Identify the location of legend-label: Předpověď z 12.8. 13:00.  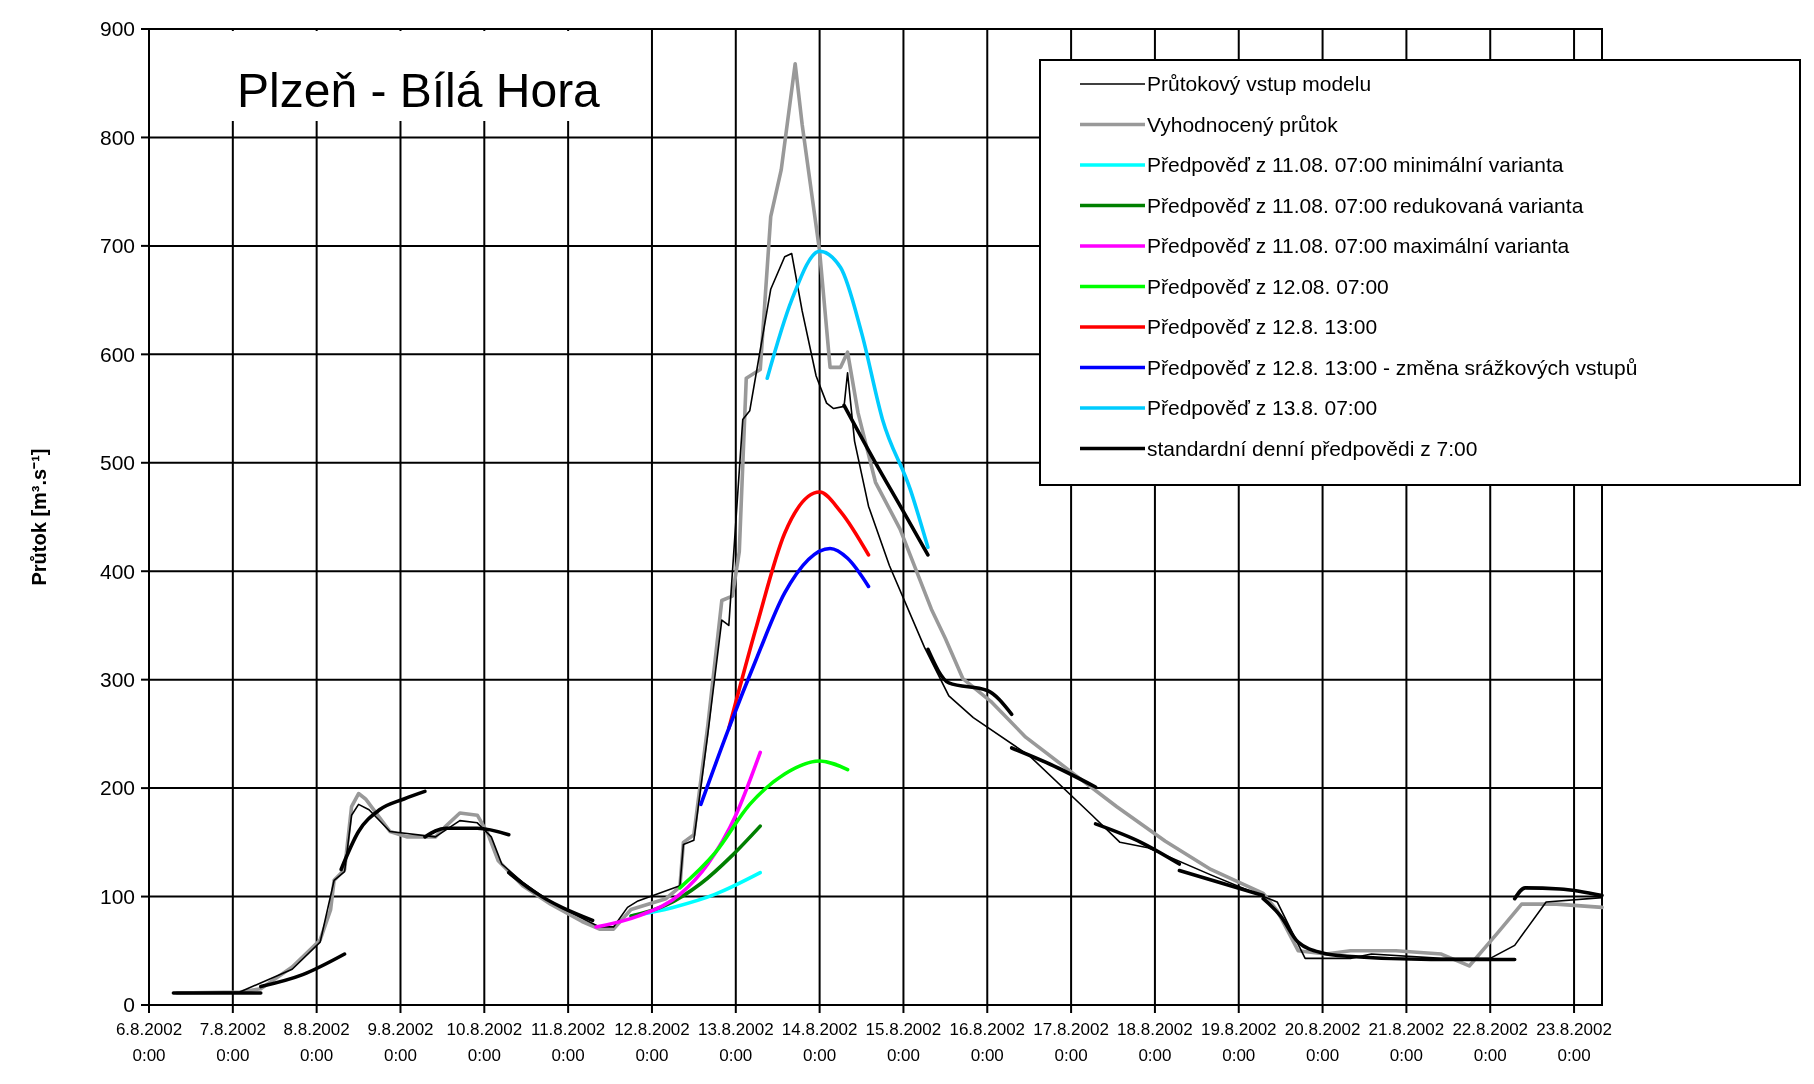
(1262, 327).